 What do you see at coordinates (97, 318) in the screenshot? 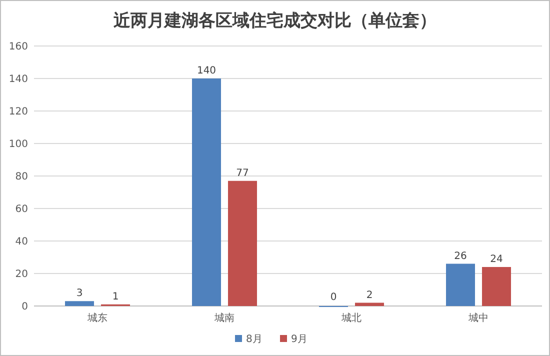
I see `x-tick-label: 城东` at bounding box center [97, 318].